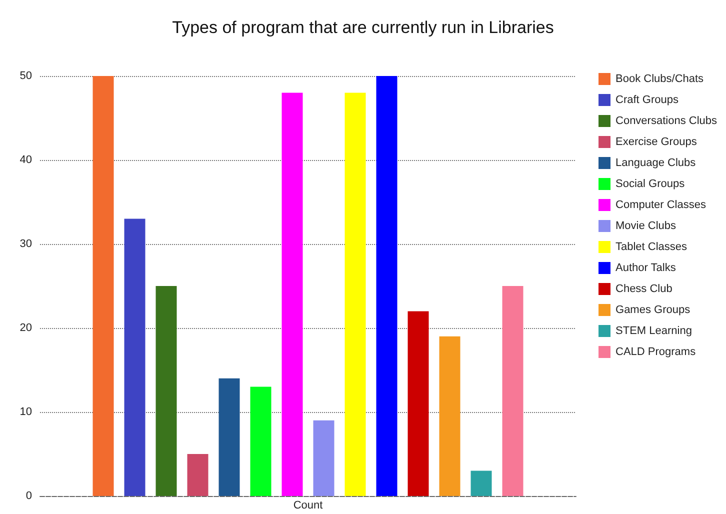 The image size is (726, 514). What do you see at coordinates (654, 331) in the screenshot?
I see `legend-label: STEM Learning` at bounding box center [654, 331].